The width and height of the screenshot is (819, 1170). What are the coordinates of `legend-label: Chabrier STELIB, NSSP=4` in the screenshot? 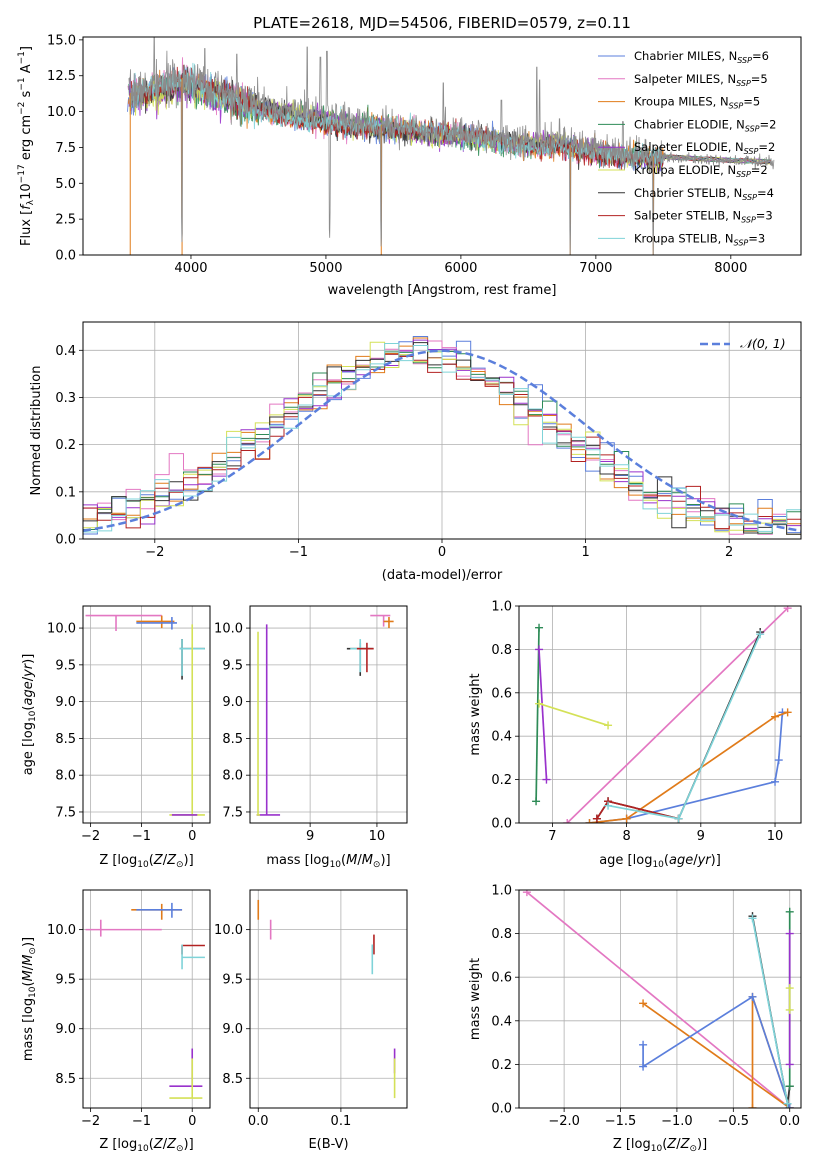 It's located at (704, 194).